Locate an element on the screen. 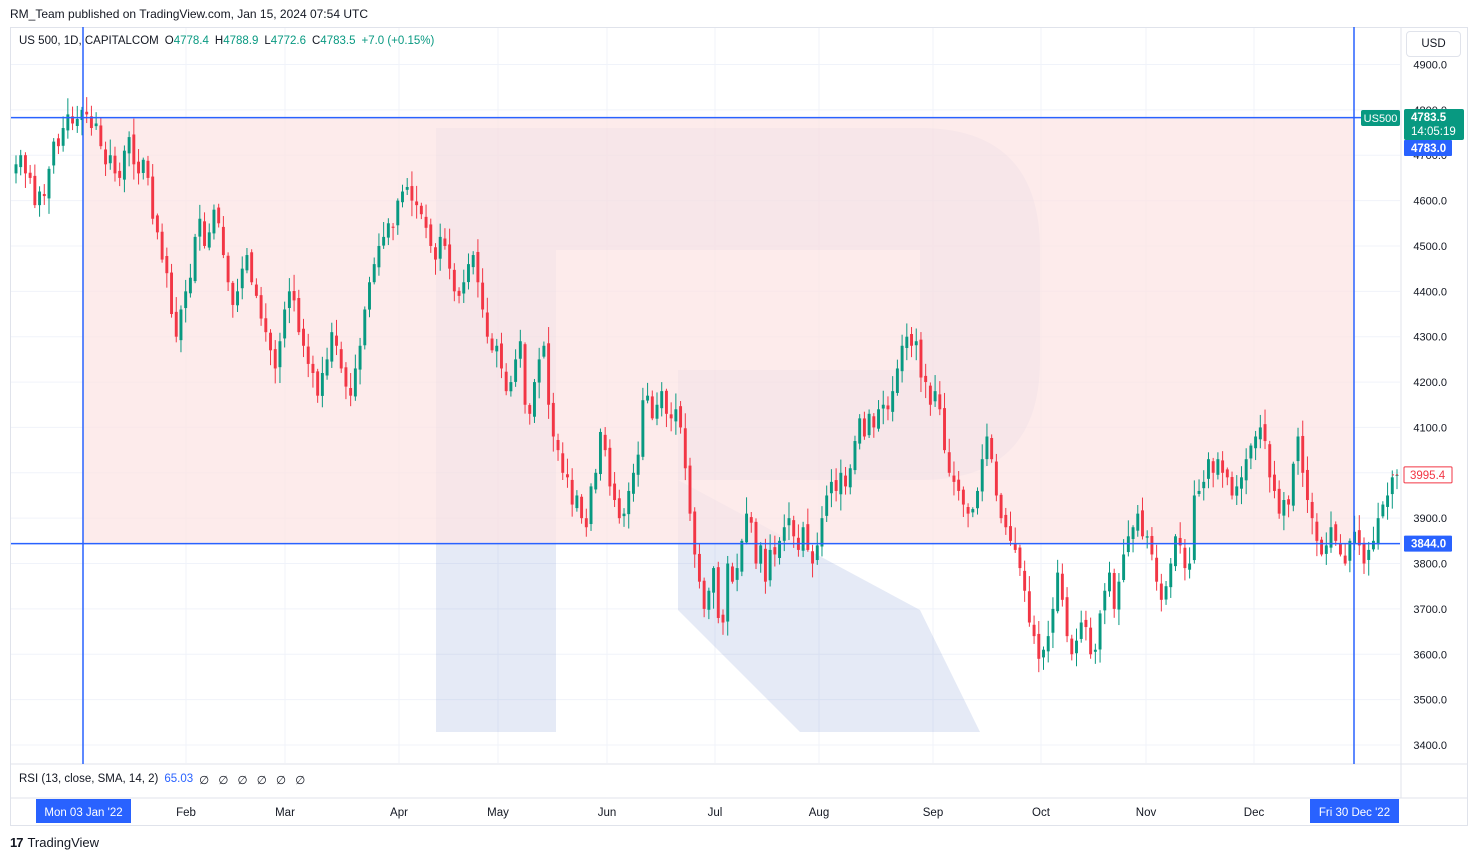  price-tick-label: 4200.0 is located at coordinates (1430, 383).